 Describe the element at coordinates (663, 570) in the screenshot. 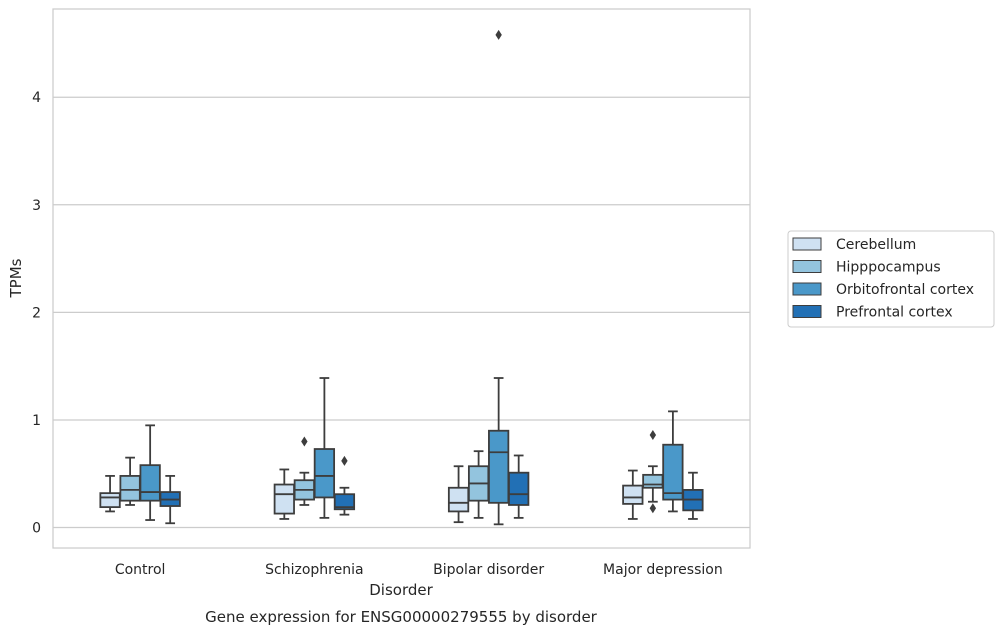

I see `x-tick-label: Major depression` at that location.